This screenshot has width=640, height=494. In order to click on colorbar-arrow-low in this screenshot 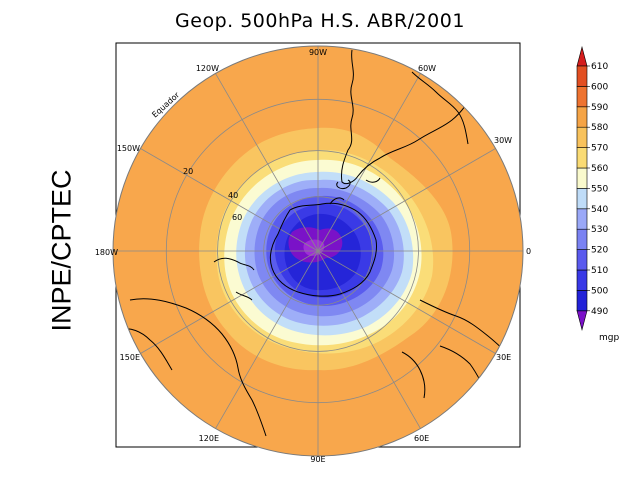, I will do `click(582, 320)`.